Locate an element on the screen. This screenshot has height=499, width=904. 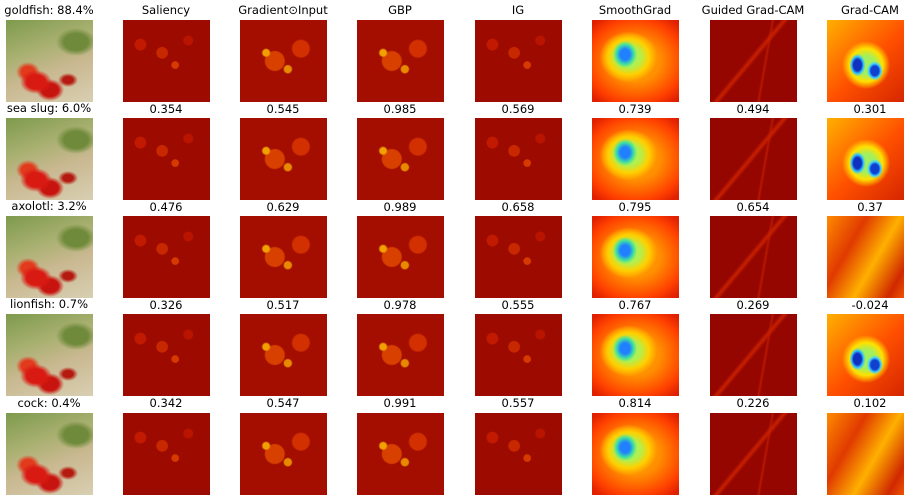
correlation-score: 0.795 is located at coordinates (635, 207).